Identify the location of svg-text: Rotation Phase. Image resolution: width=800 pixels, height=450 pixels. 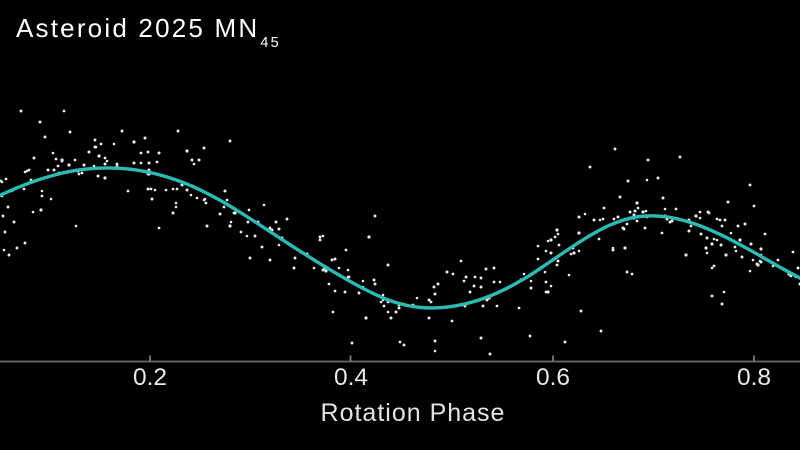
(413, 413).